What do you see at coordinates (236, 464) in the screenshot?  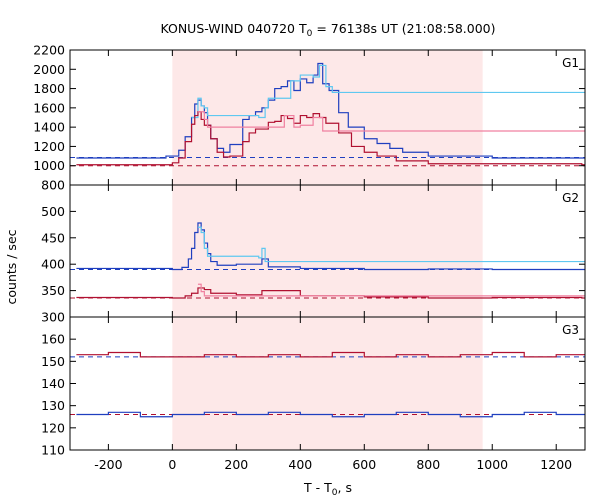 I see `x-tick-label: 200` at bounding box center [236, 464].